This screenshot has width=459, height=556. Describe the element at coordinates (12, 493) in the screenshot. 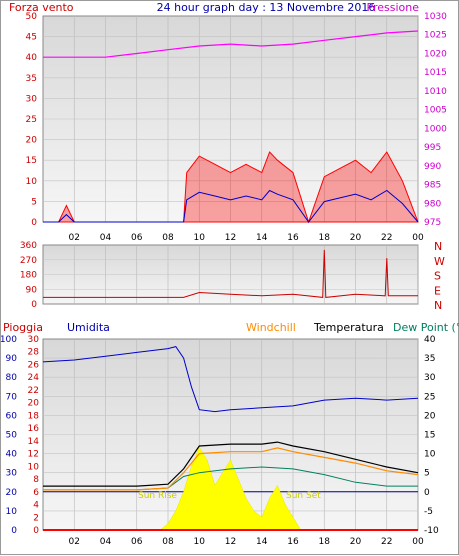

I see `humidity-tick: 20` at that location.